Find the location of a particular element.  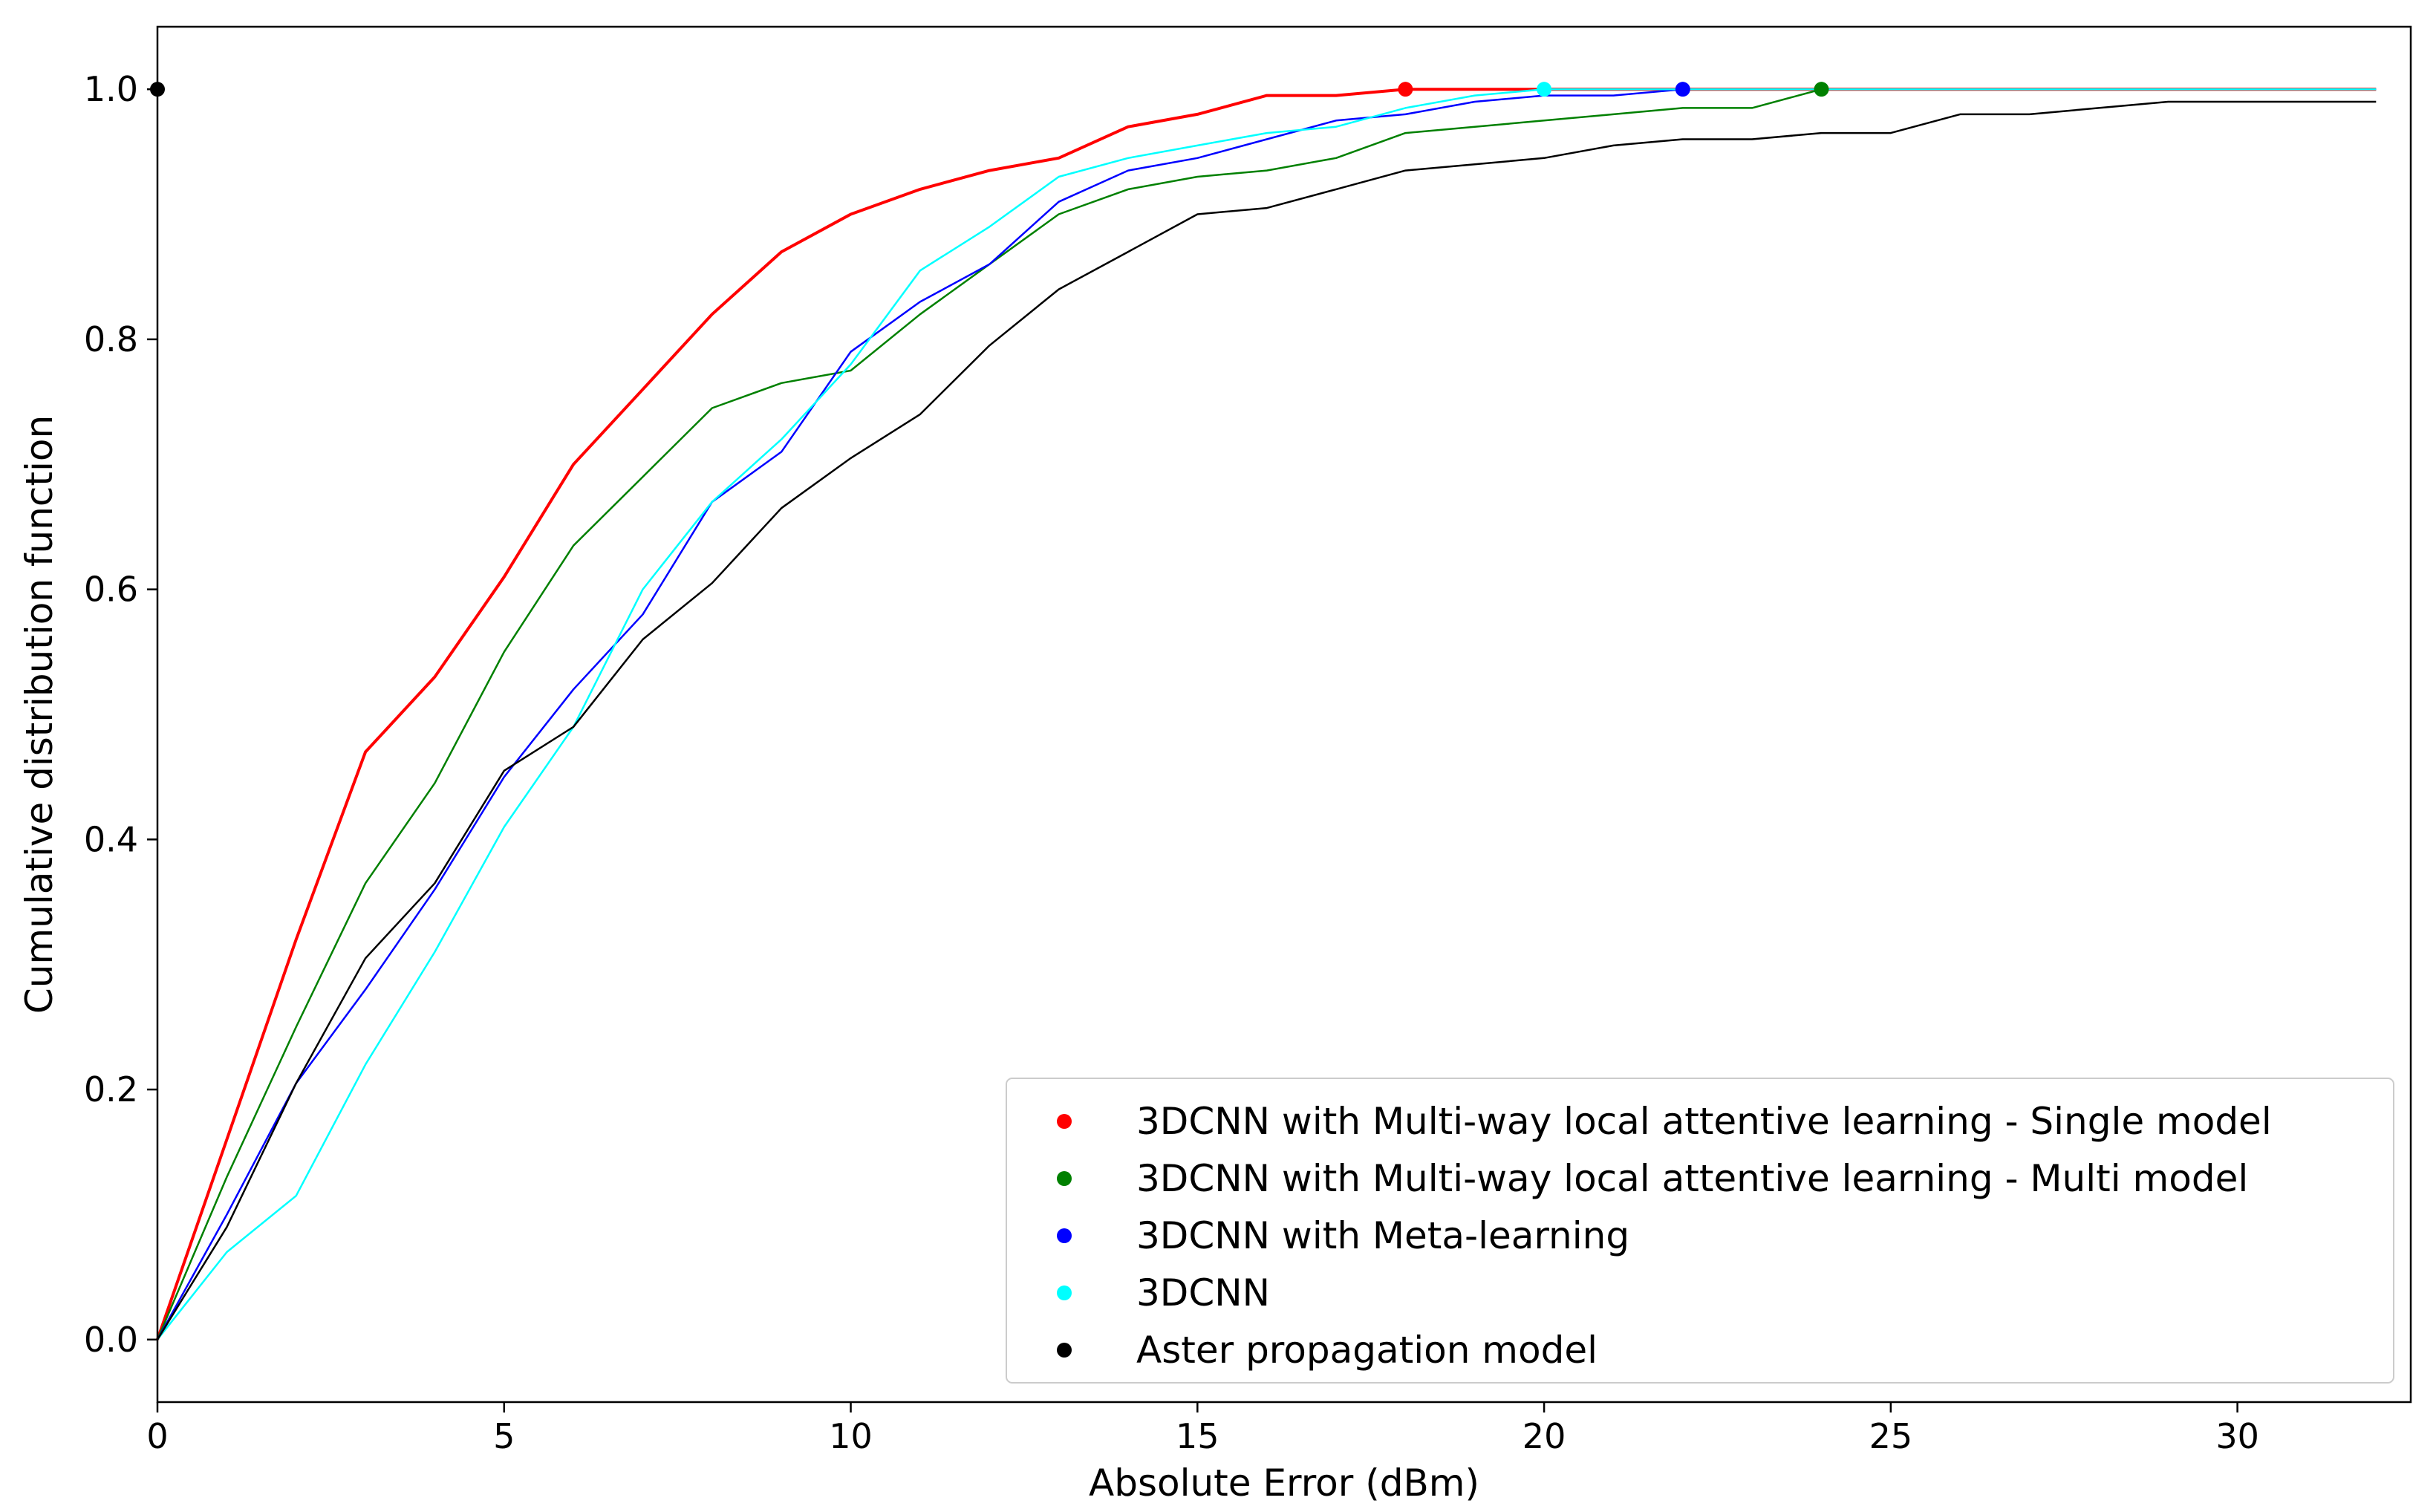

y-axis-title: Cumulative distribution function is located at coordinates (39, 714).